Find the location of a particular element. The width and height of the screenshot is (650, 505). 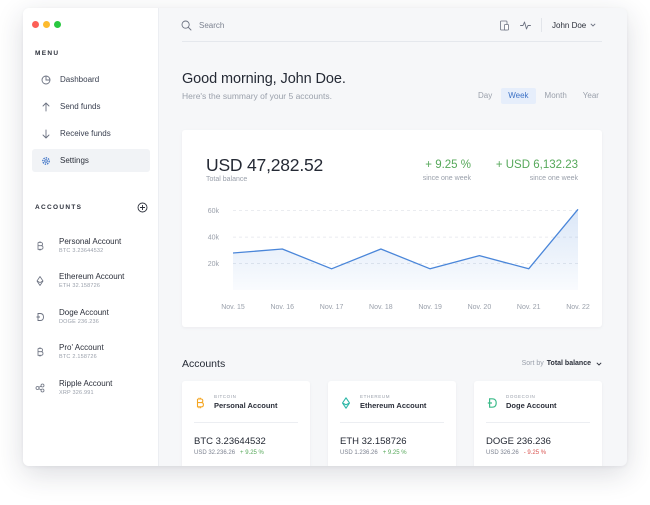

chart-series-line is located at coordinates (405, 239).